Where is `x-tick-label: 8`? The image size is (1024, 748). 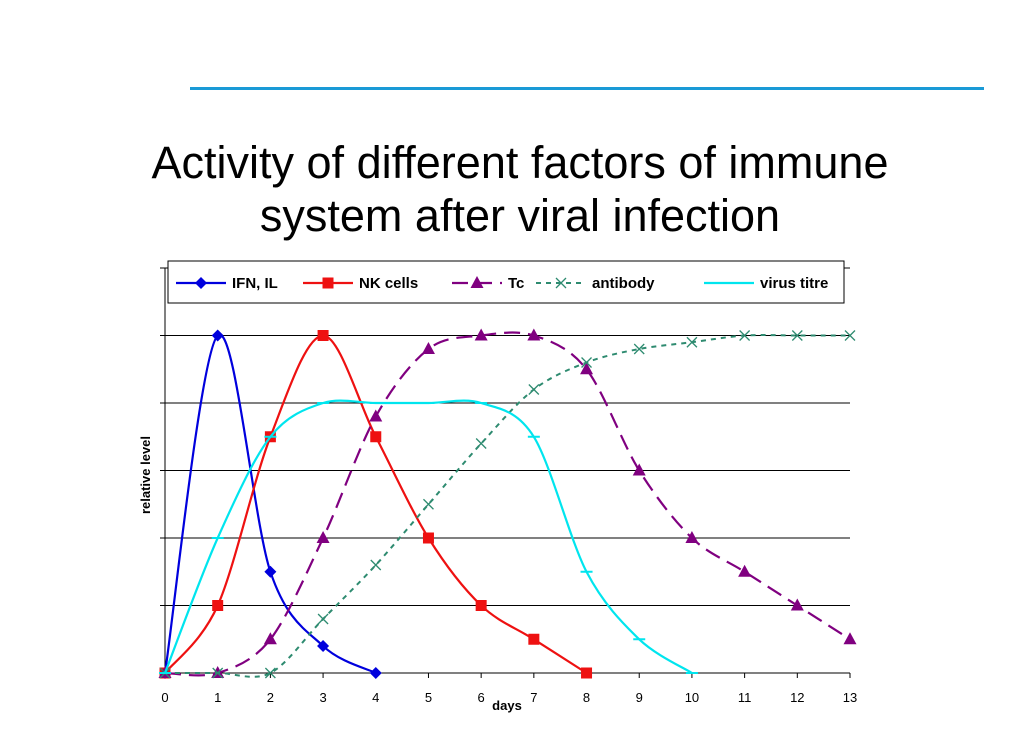
x-tick-label: 8 is located at coordinates (586, 697).